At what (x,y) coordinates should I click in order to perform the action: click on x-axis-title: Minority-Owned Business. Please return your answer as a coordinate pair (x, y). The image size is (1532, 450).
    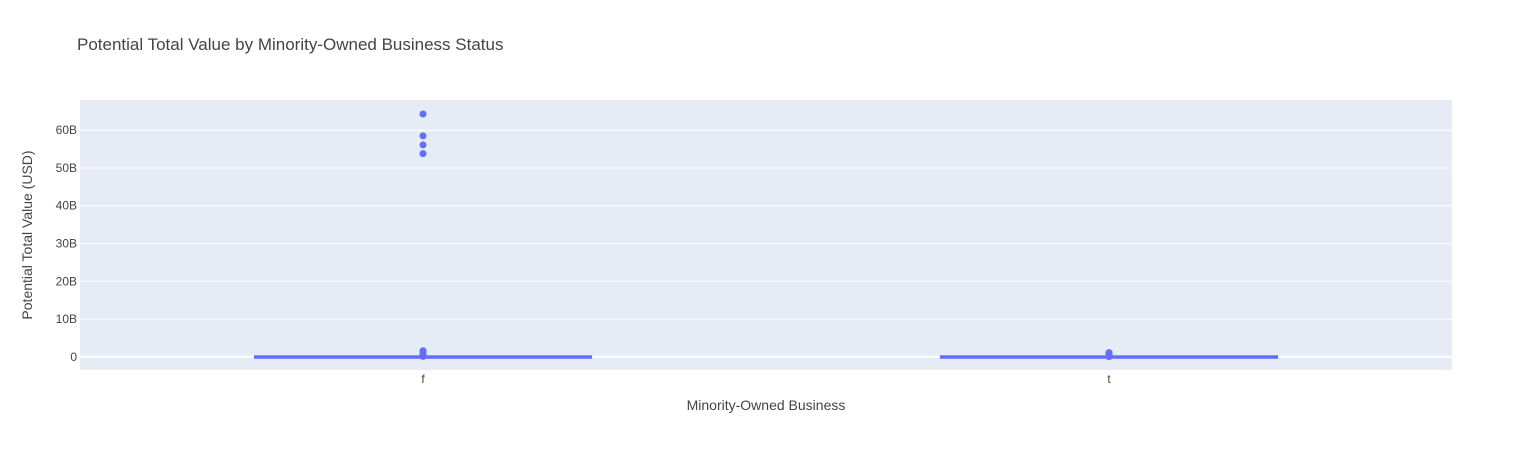
    Looking at the image, I should click on (766, 405).